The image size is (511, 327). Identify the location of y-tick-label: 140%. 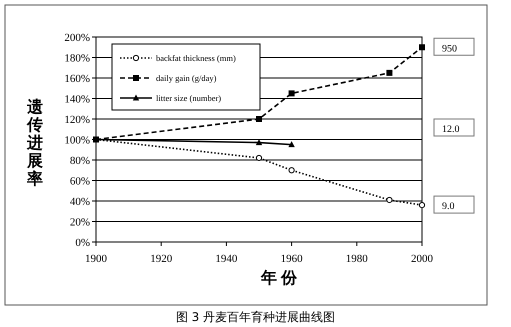
(77, 100).